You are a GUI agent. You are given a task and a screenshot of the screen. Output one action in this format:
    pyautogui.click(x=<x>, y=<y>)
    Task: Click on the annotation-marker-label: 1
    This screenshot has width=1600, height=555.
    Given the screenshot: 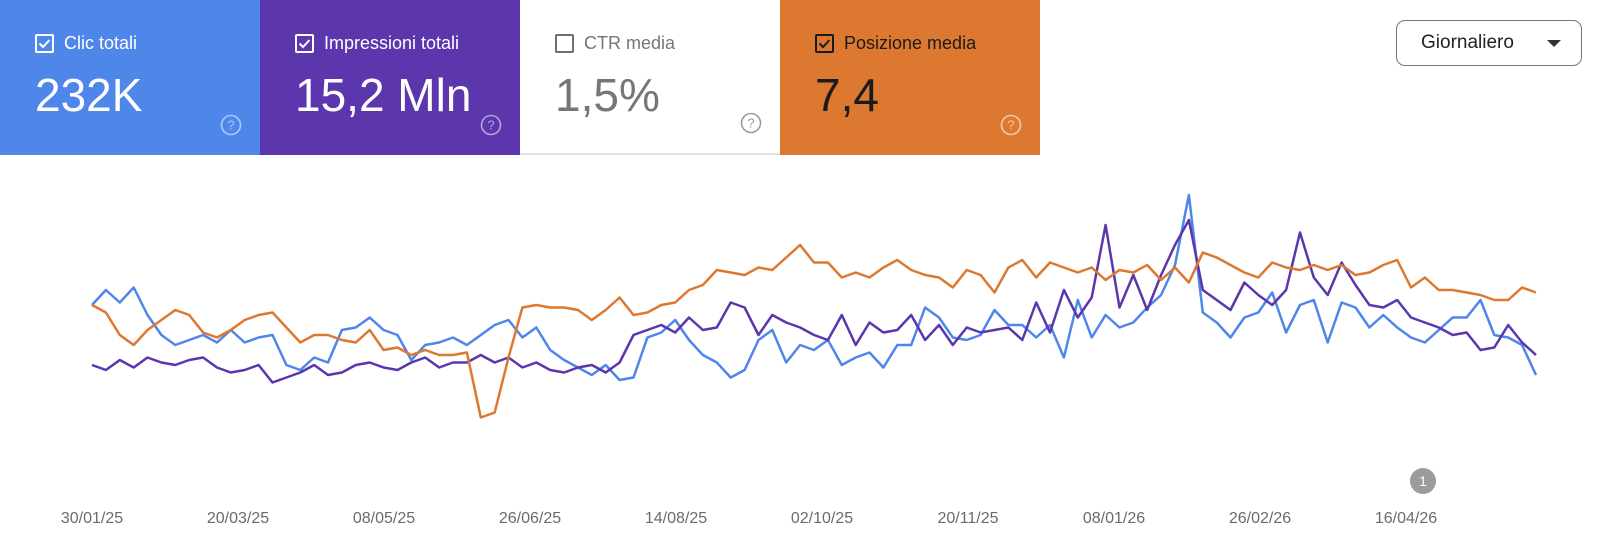 What is the action you would take?
    pyautogui.click(x=1423, y=481)
    